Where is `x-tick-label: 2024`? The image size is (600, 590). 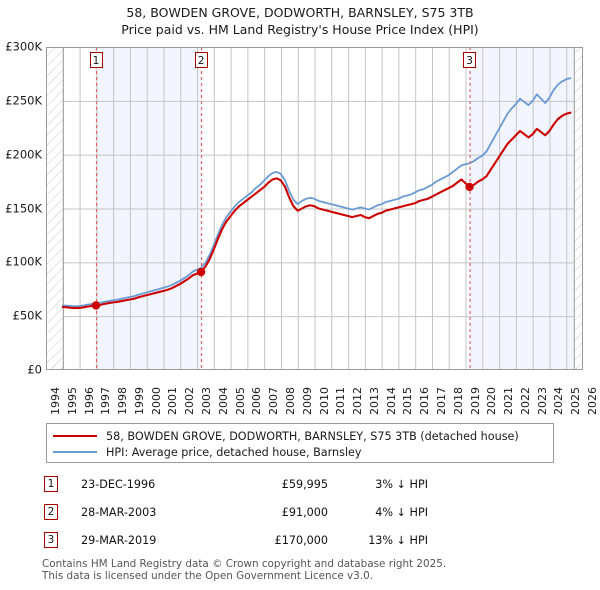 x-tick-label: 2024 is located at coordinates (559, 401).